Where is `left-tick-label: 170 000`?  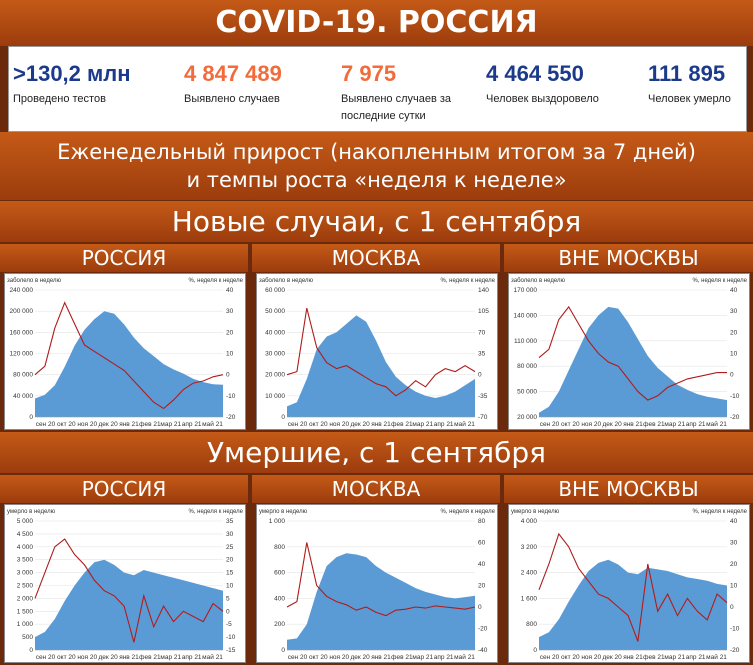
left-tick-label: 170 000 is located at coordinates (526, 290).